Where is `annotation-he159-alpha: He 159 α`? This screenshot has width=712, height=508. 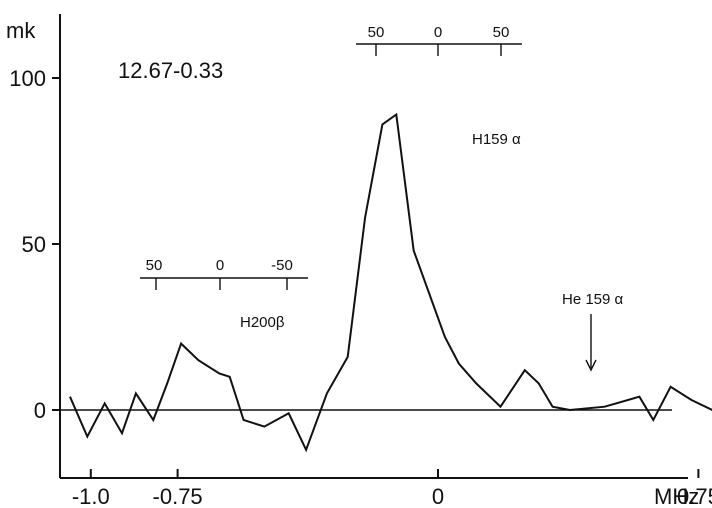
annotation-he159-alpha: He 159 α is located at coordinates (593, 299).